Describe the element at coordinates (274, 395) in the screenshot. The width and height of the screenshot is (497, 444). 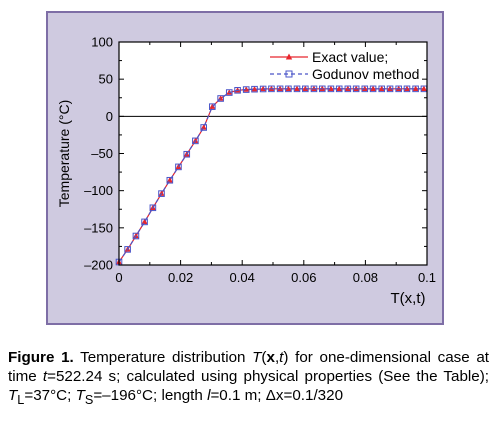
I see `caption-dx: Δx` at that location.